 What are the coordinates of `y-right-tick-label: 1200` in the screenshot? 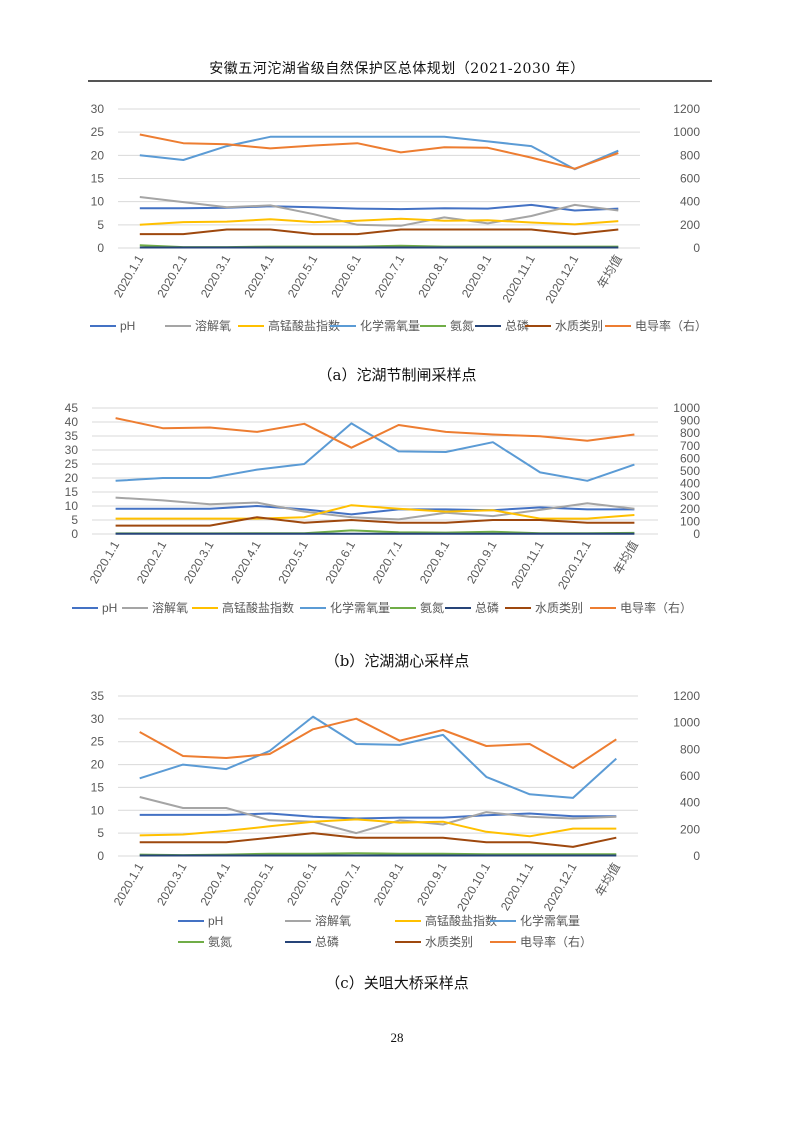 It's located at (686, 109).